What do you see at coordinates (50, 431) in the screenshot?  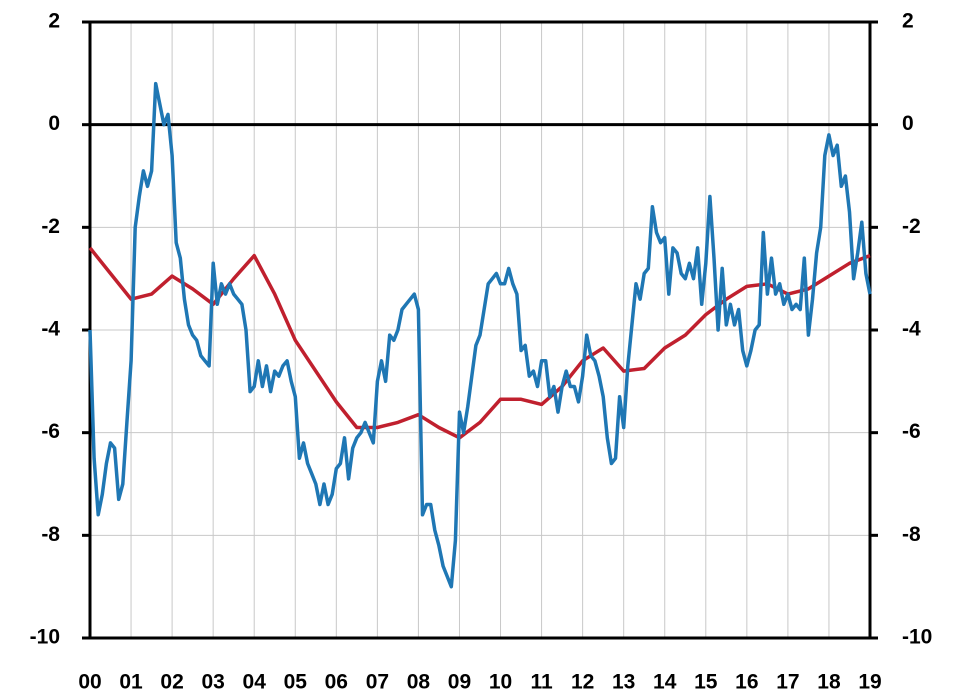 I see `y-tick-label: -6` at bounding box center [50, 431].